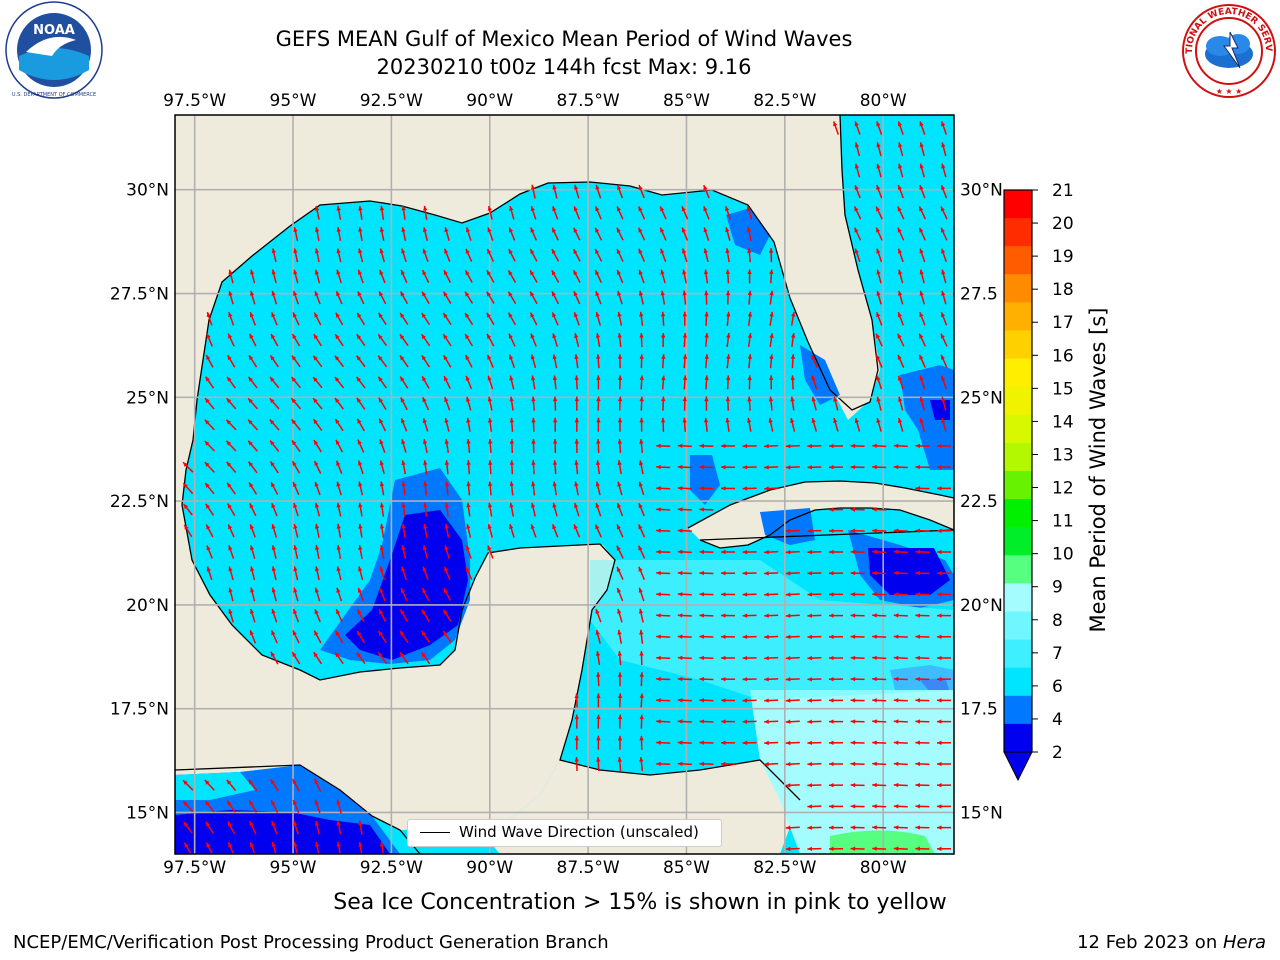  Describe the element at coordinates (1018, 738) in the screenshot. I see `colorbar-swatch` at that location.